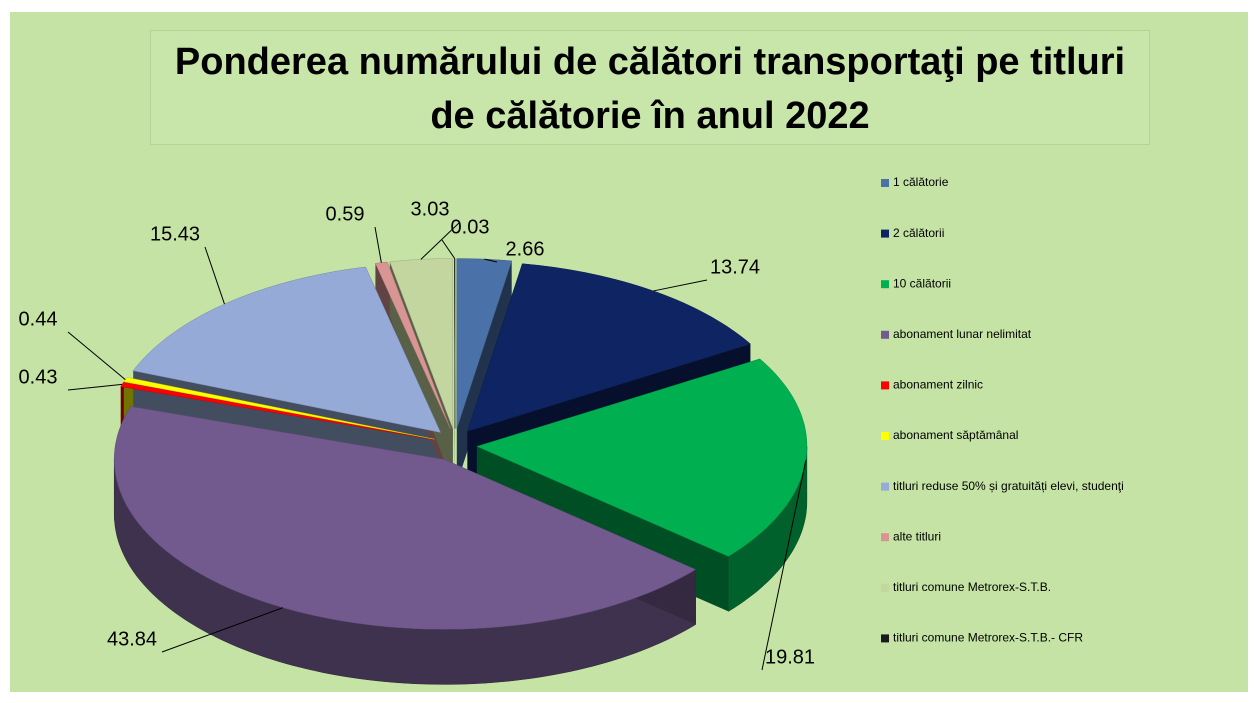 This screenshot has height=703, width=1258. What do you see at coordinates (735, 267) in the screenshot?
I see `data-label: 13.74` at bounding box center [735, 267].